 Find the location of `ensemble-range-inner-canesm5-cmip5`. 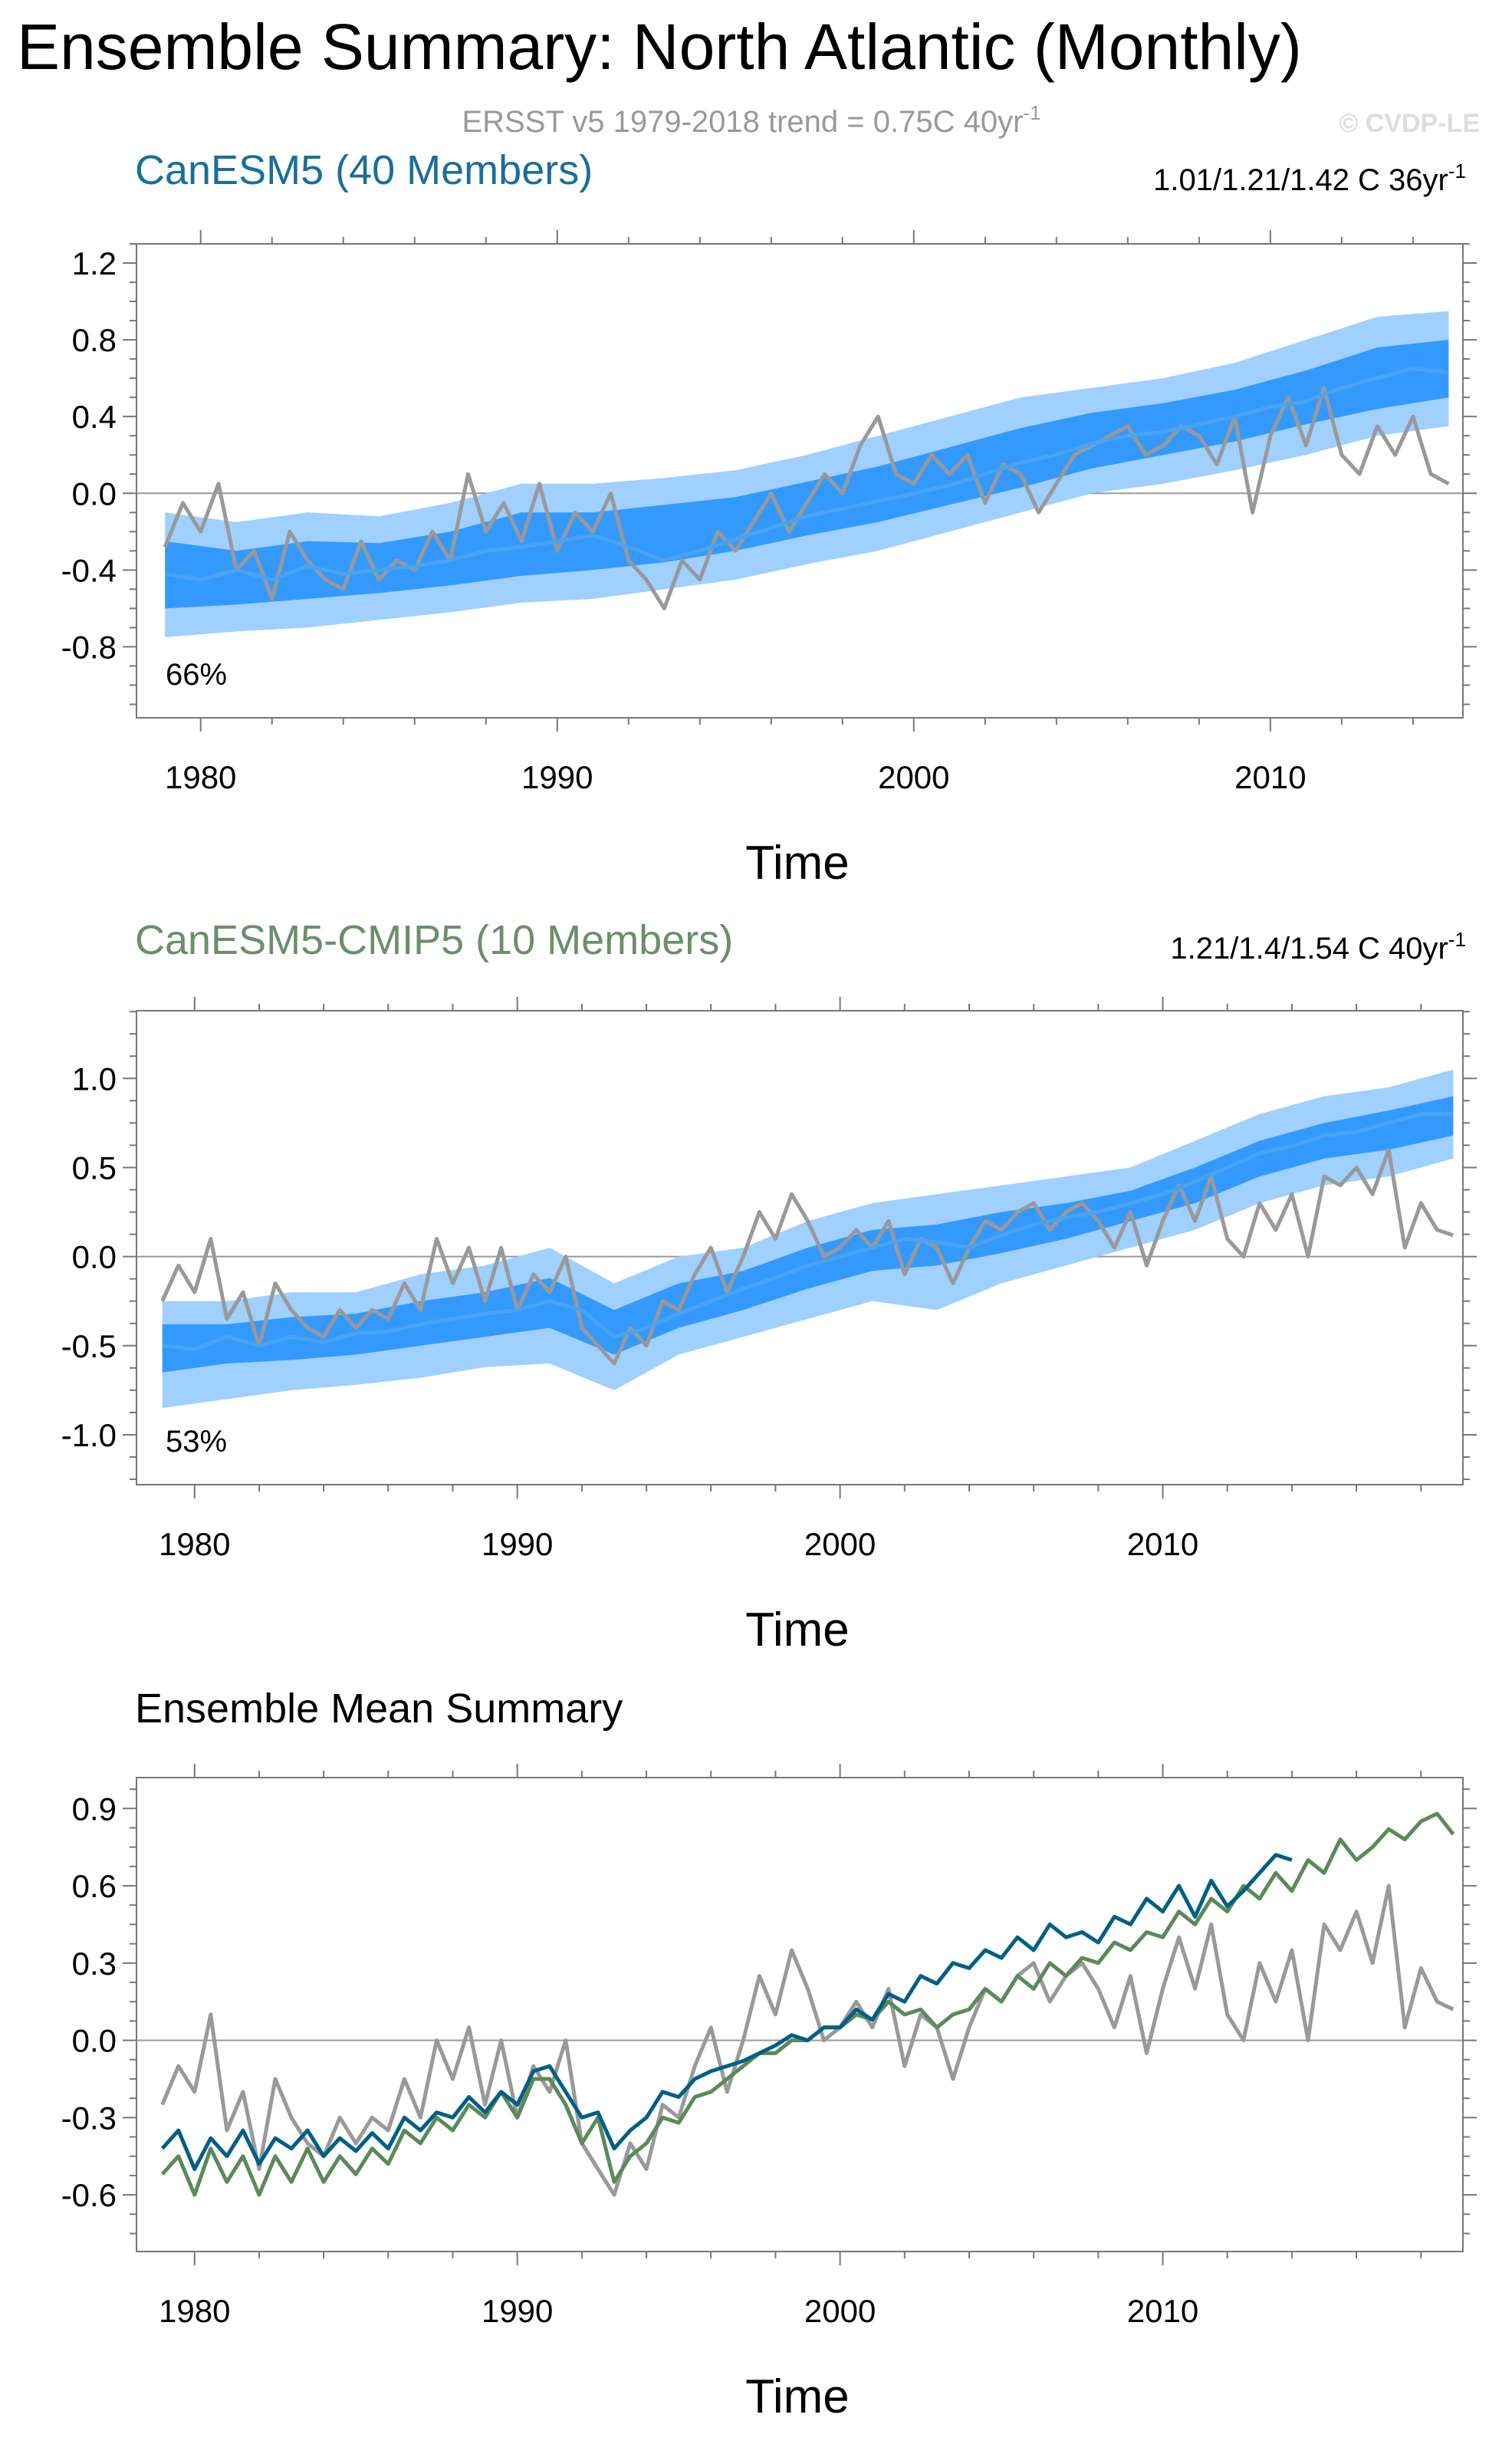

ensemble-range-inner-canesm5-cmip5 is located at coordinates (808, 1234).